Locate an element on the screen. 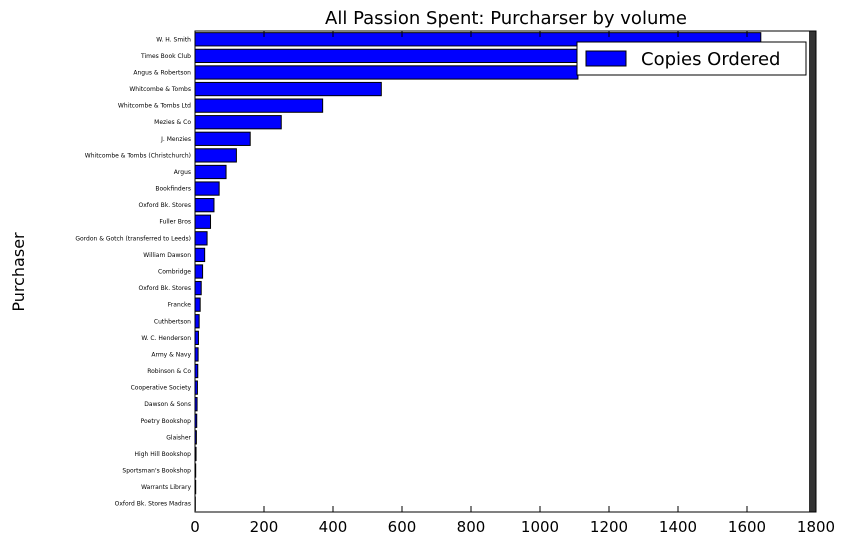  legend: Copies Ordered is located at coordinates (691, 58).